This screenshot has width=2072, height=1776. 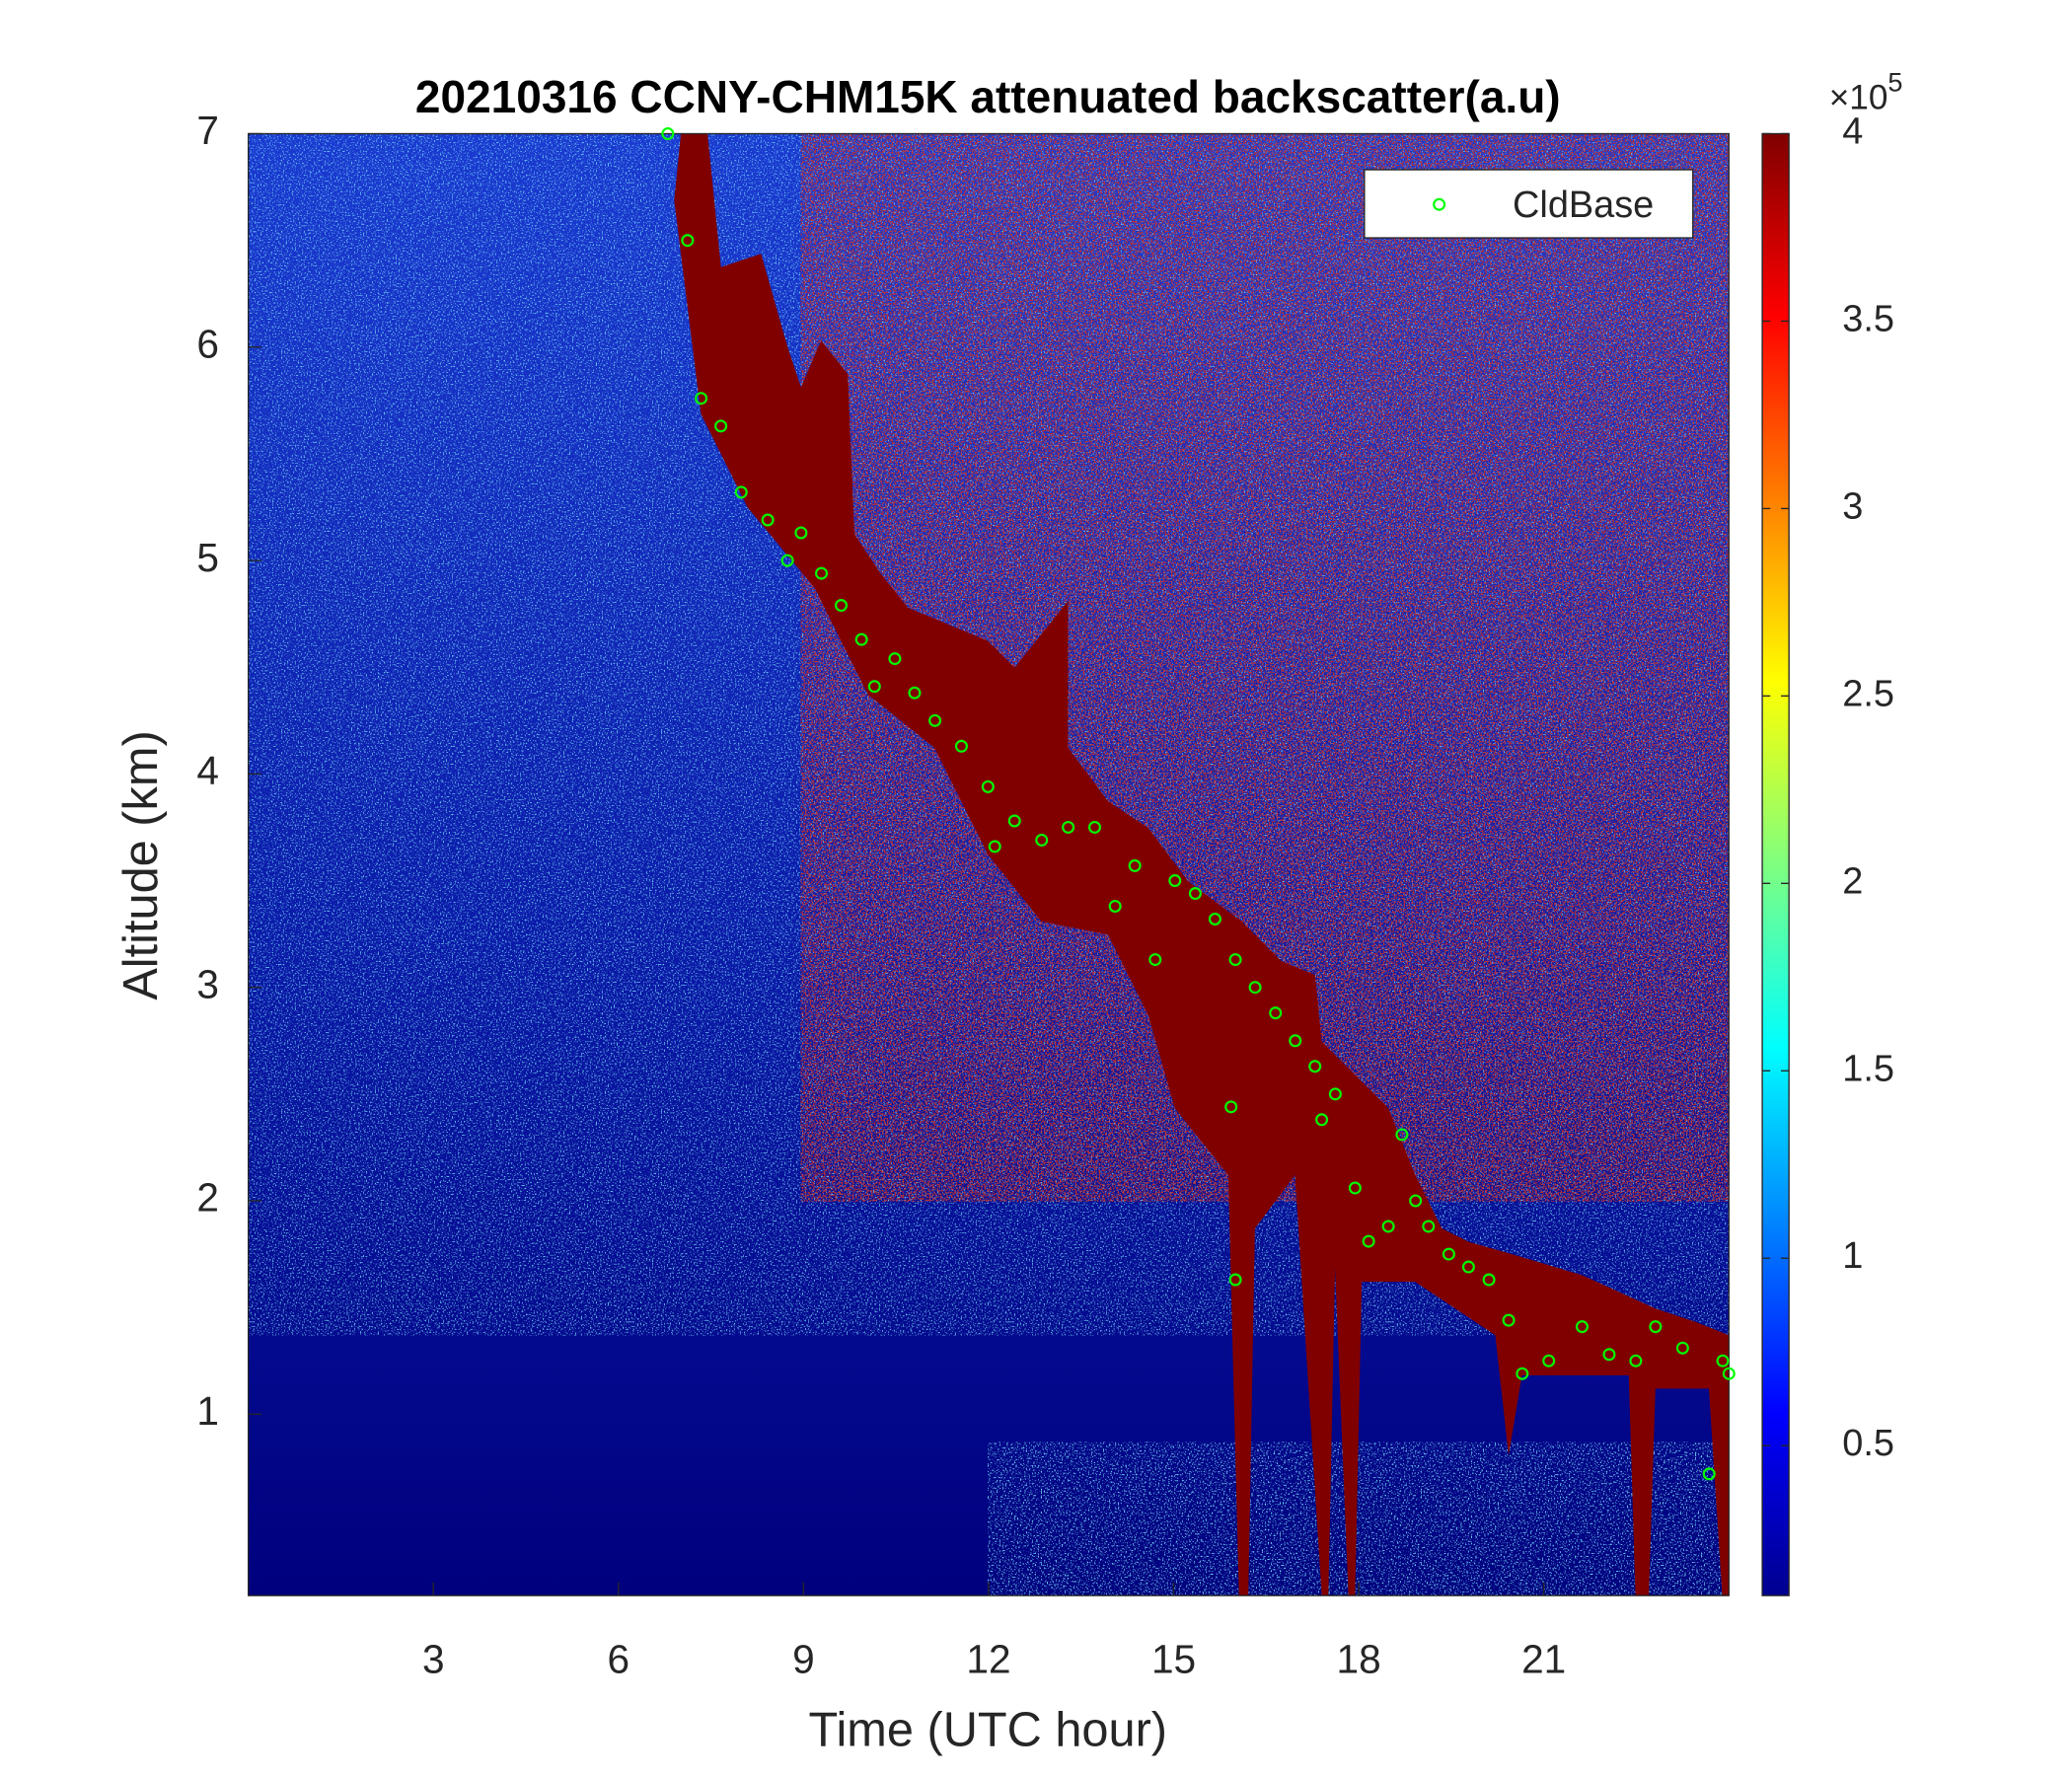 I want to click on y-tick-label: 7, so click(x=208, y=130).